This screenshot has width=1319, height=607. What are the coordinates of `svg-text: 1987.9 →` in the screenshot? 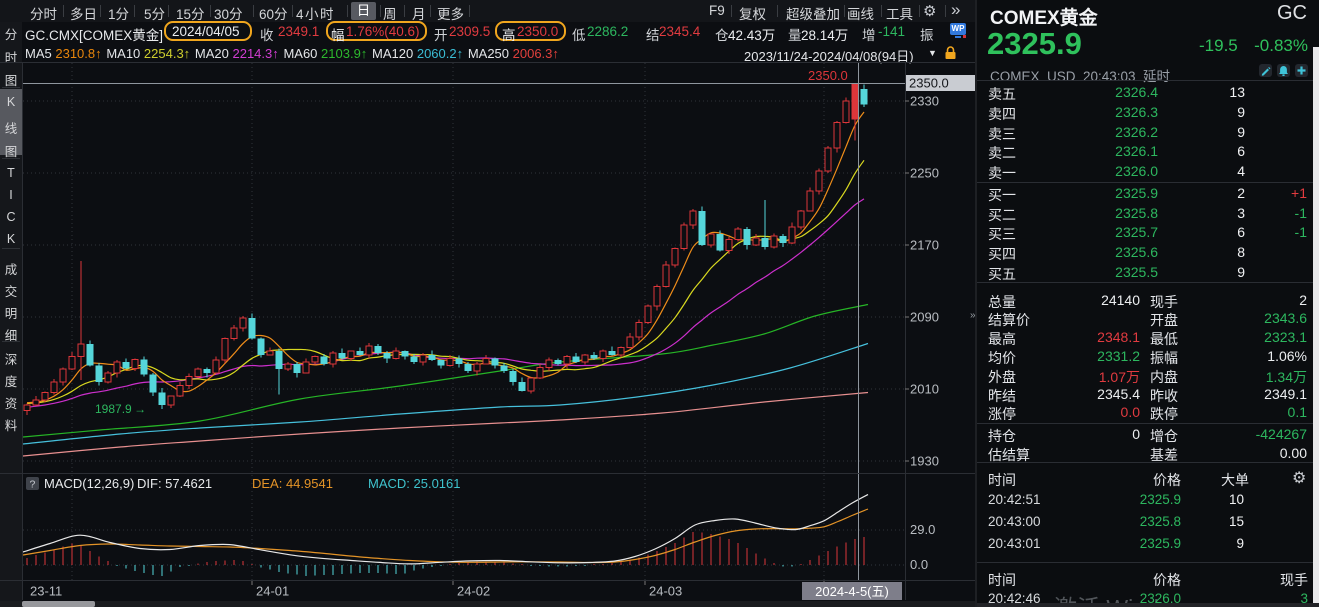 It's located at (120, 409).